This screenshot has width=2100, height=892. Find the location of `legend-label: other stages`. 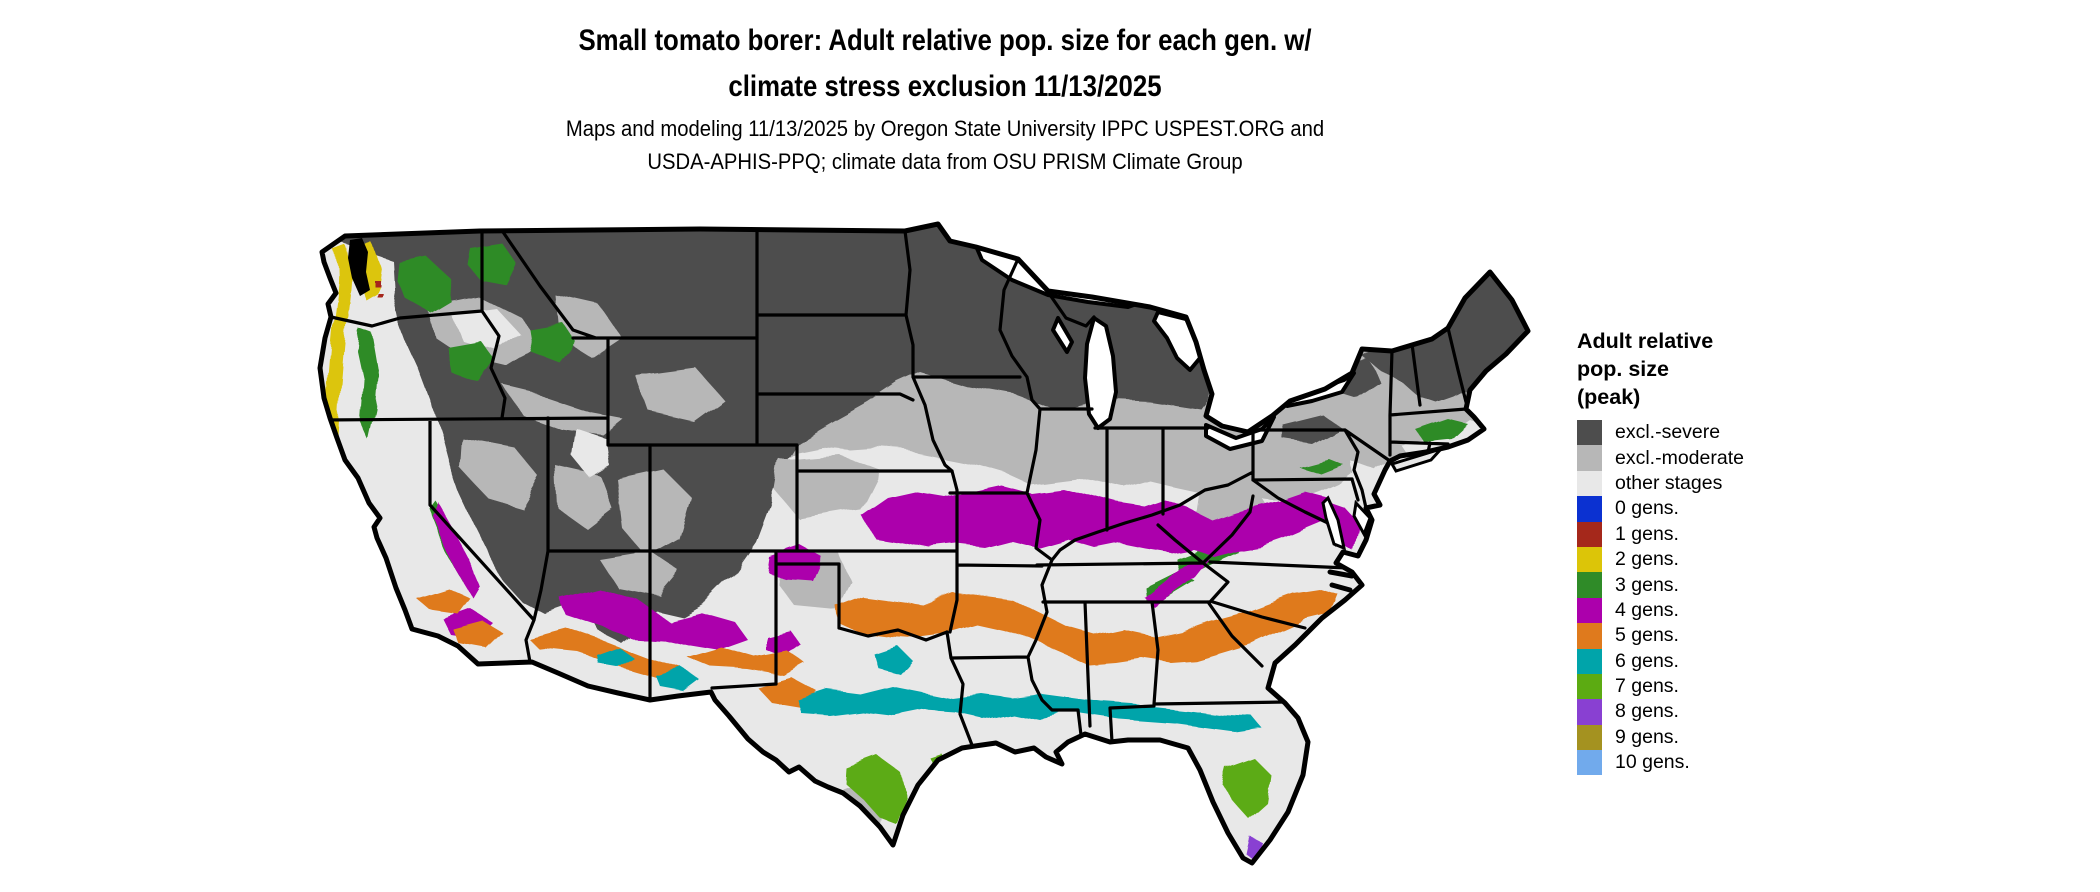

legend-label: other stages is located at coordinates (1669, 482).